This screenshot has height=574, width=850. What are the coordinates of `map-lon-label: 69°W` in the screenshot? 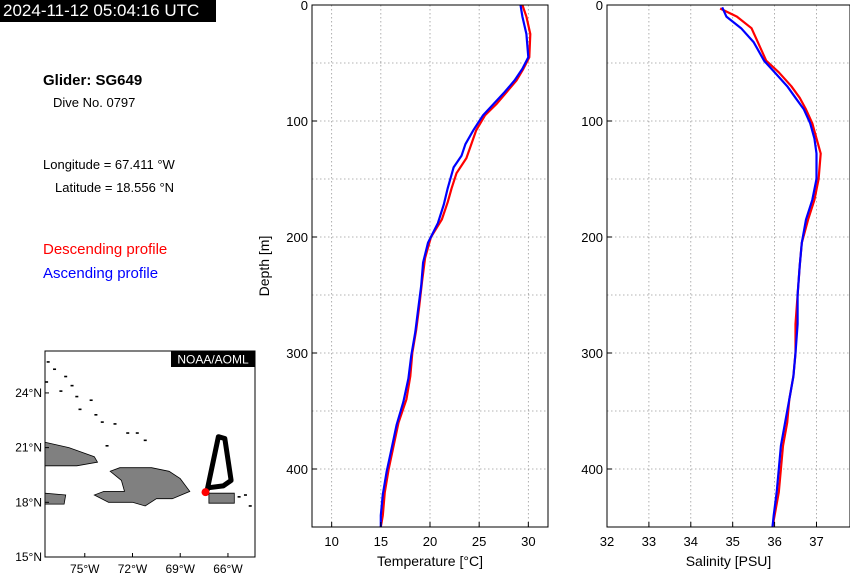 It's located at (180, 568).